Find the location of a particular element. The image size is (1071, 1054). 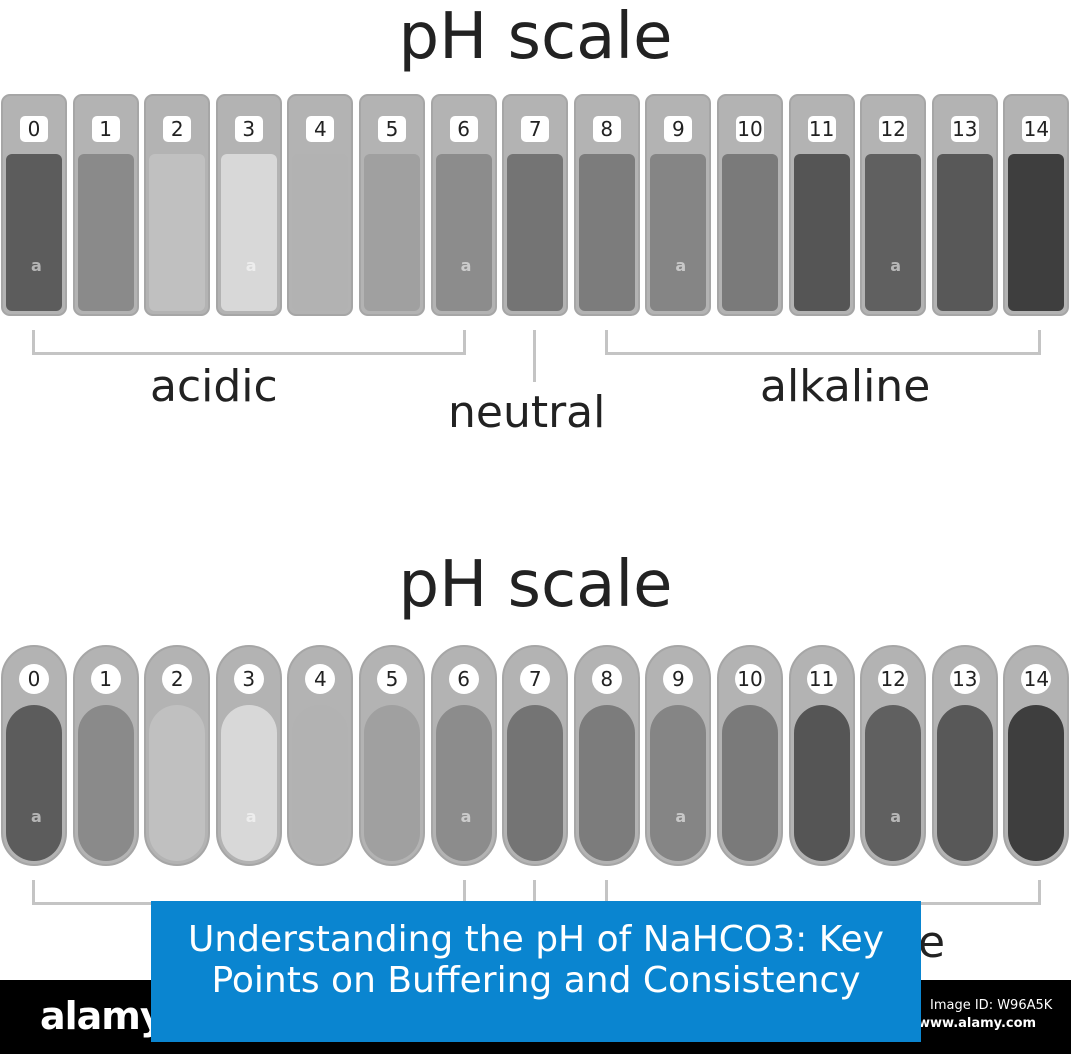

ph-tube-8: 8 is located at coordinates (606, 755).